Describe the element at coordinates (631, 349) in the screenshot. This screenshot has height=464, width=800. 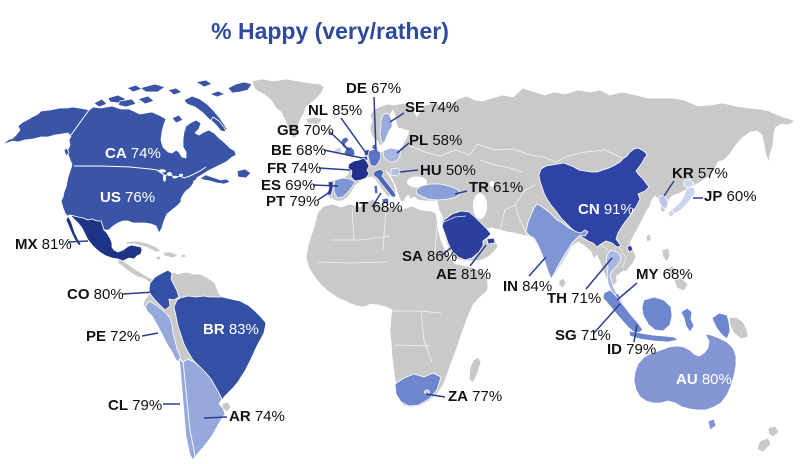
I see `svg-text: ID 79%` at that location.